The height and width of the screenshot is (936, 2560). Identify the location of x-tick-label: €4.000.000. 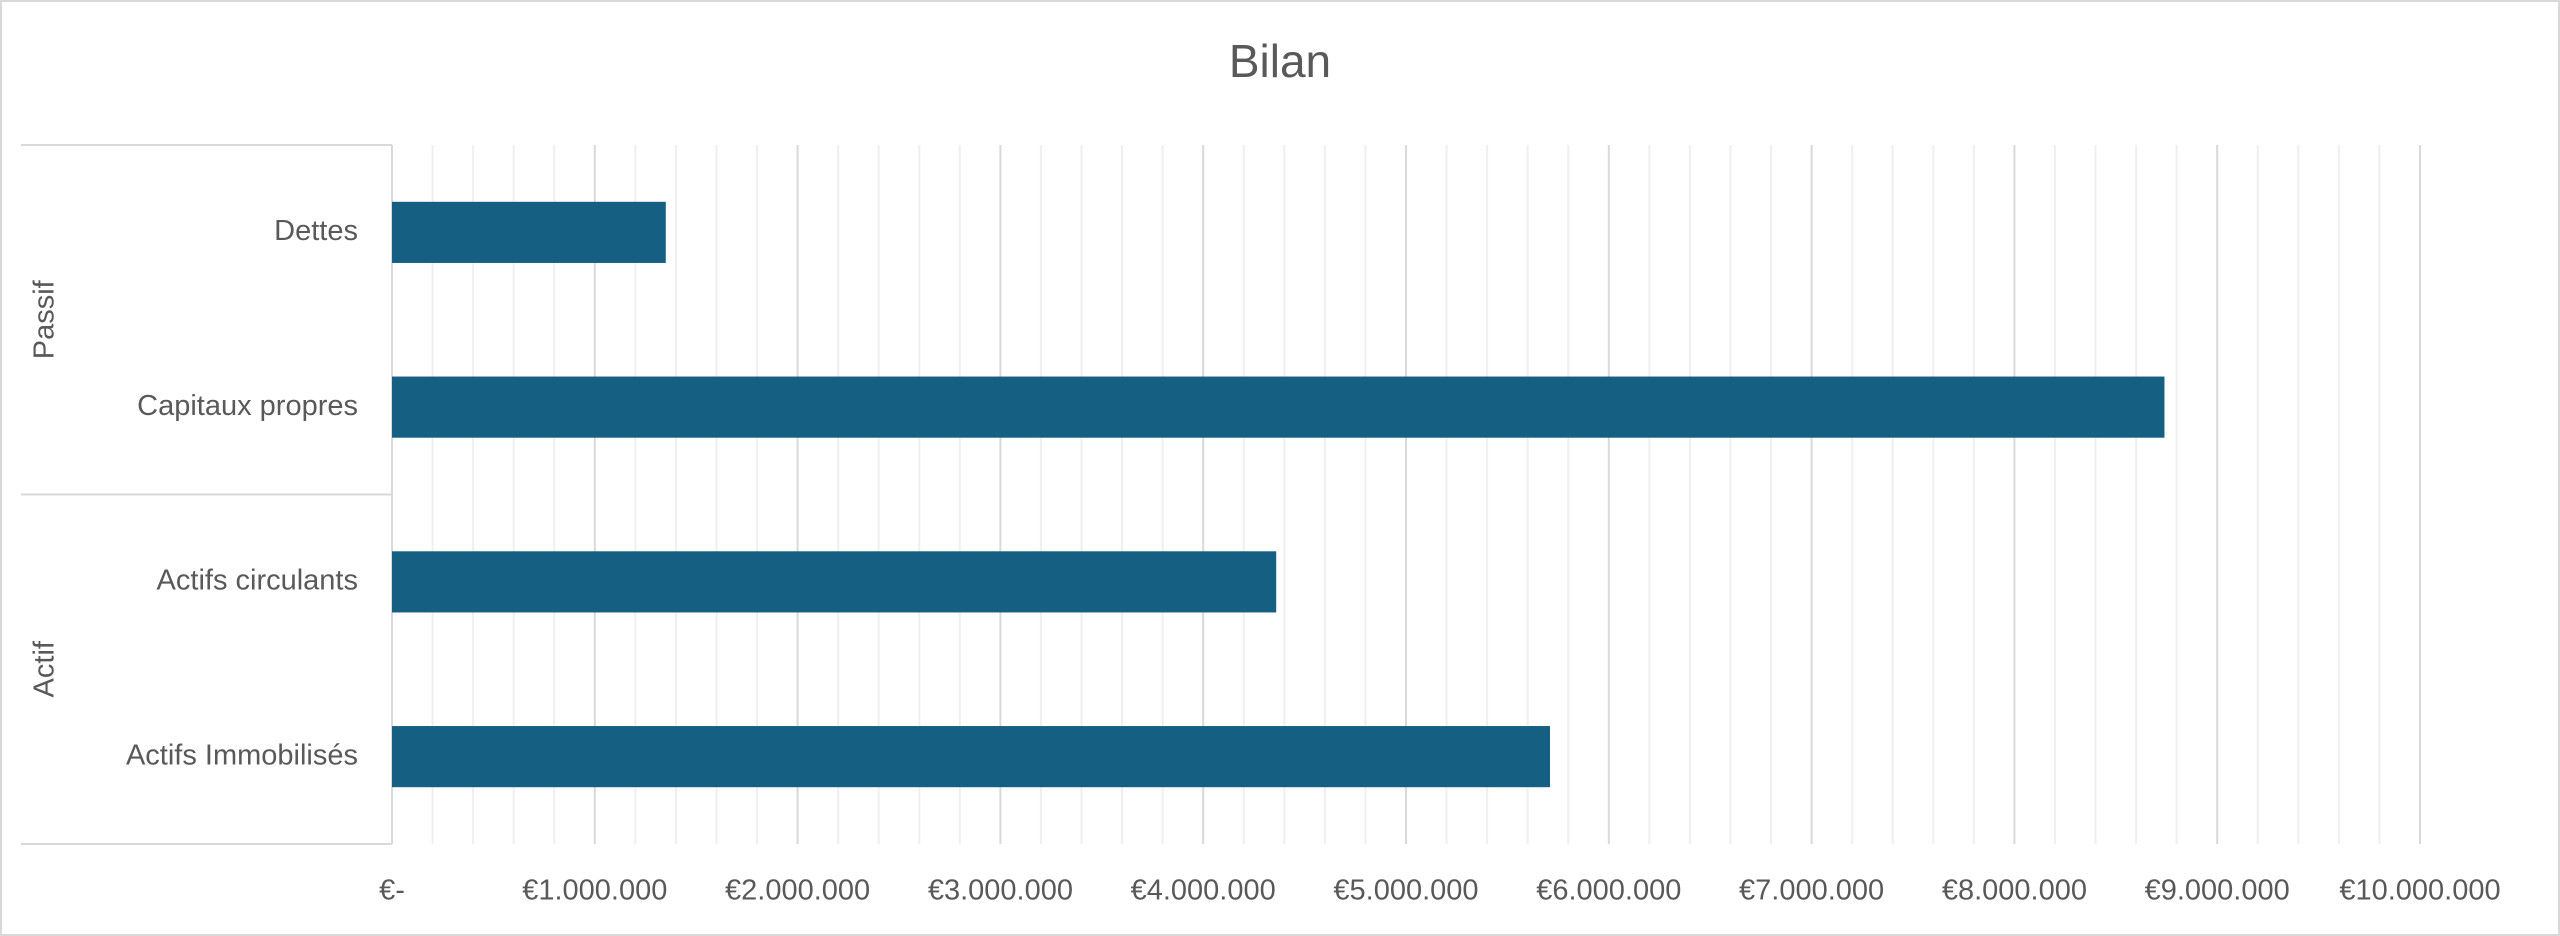
(1203, 891).